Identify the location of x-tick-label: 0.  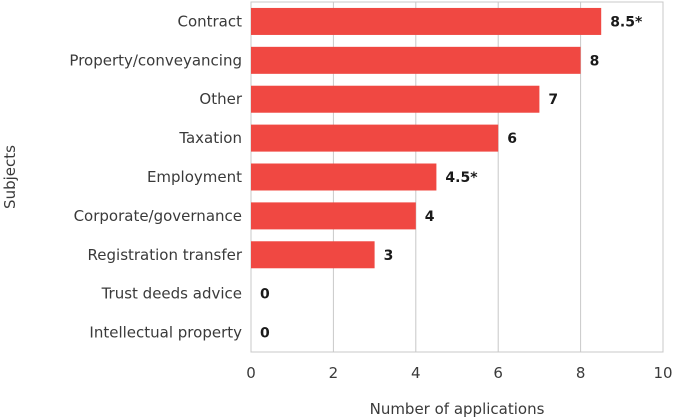
(251, 373).